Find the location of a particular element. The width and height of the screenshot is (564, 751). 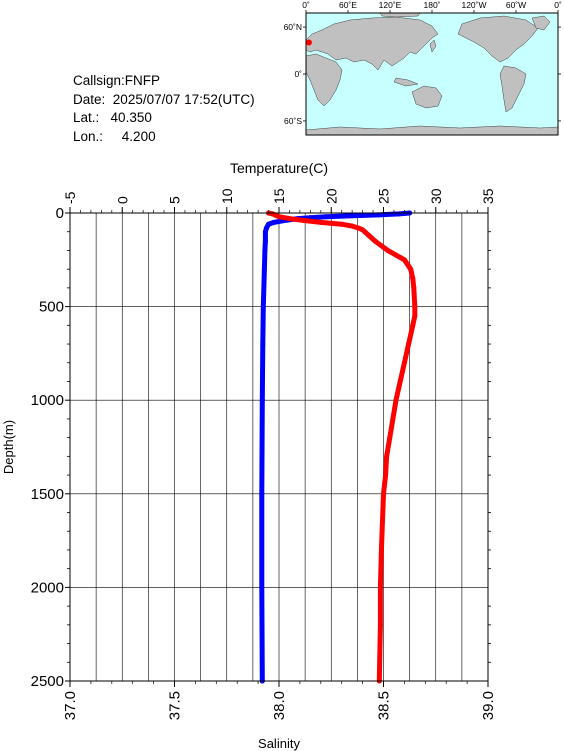

map-lon-label: 60˚W is located at coordinates (516, 5).